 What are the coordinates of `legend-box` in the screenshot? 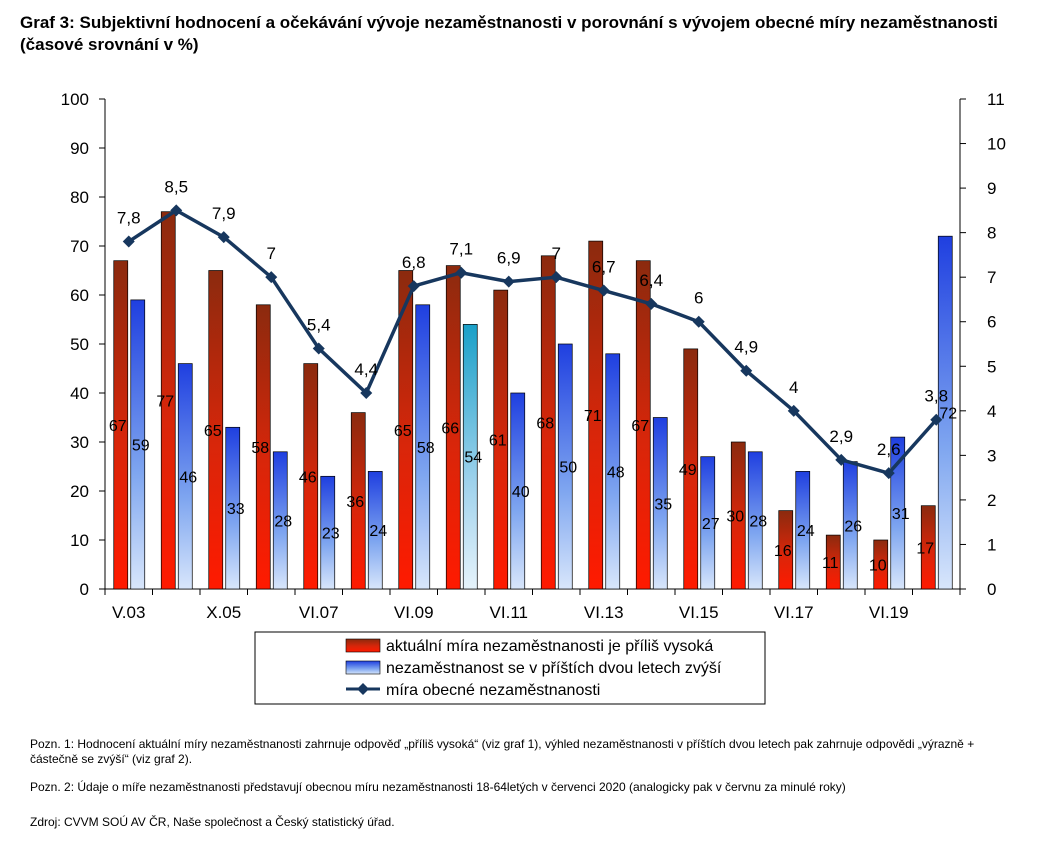 It's located at (510, 668).